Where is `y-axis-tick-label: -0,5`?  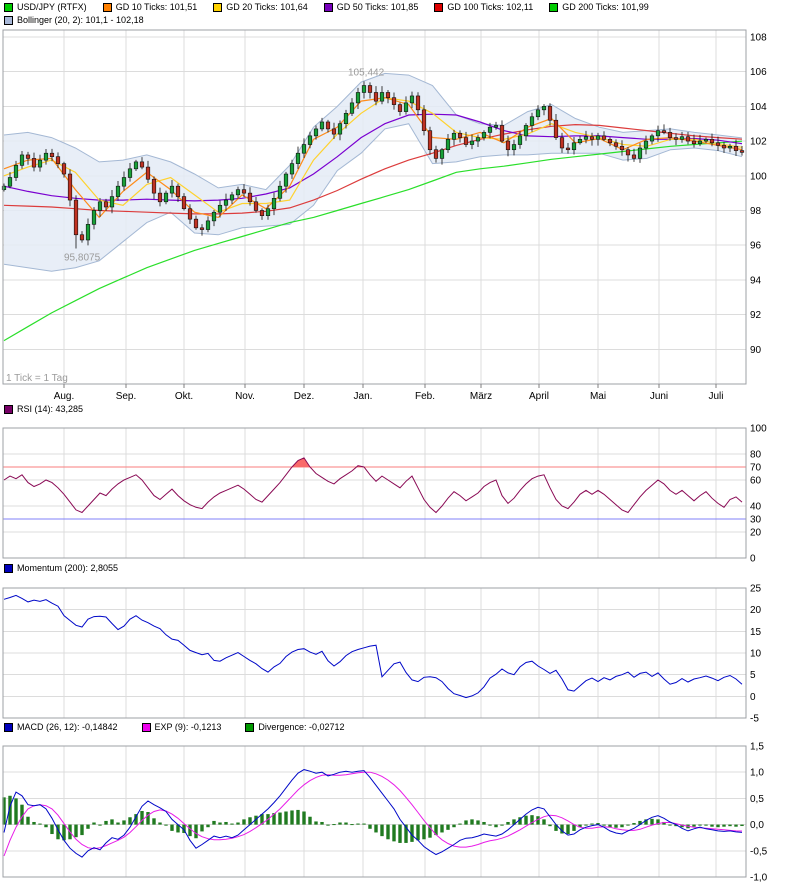 y-axis-tick-label: -0,5 is located at coordinates (759, 851).